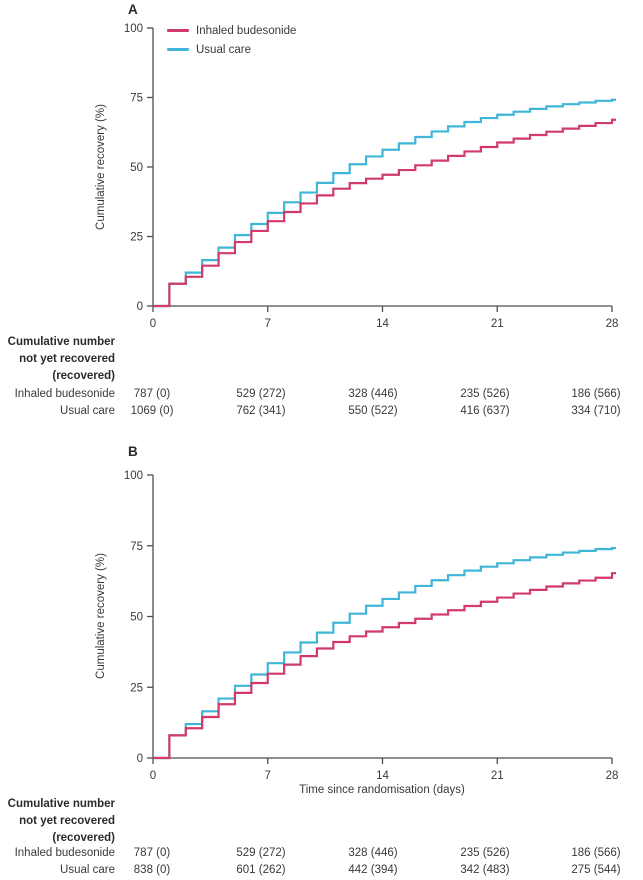 Image resolution: width=643 pixels, height=880 pixels. Describe the element at coordinates (373, 411) in the screenshot. I see `risk-table-value: 550 (522)` at that location.